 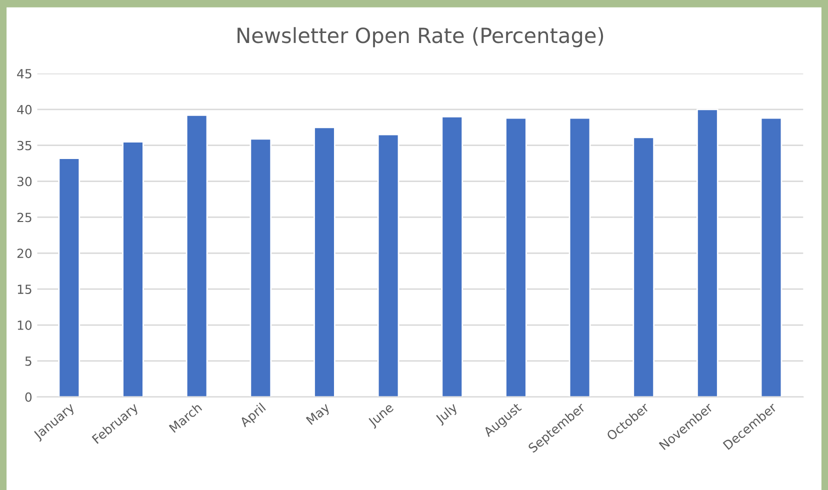 What do you see at coordinates (25, 289) in the screenshot?
I see `y-tick-label: 15` at bounding box center [25, 289].